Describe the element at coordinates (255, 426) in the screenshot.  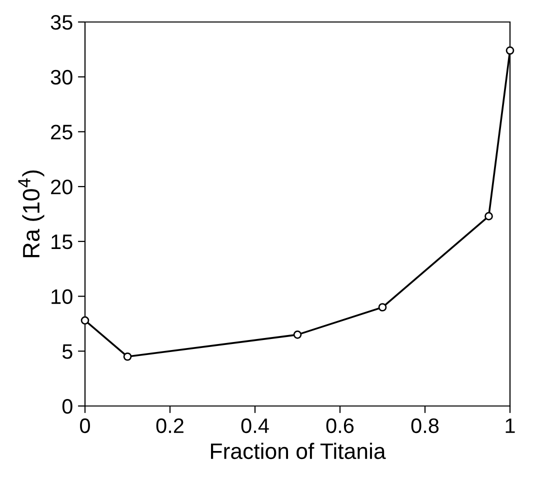
I see `x-tick-label: 0.4` at that location.